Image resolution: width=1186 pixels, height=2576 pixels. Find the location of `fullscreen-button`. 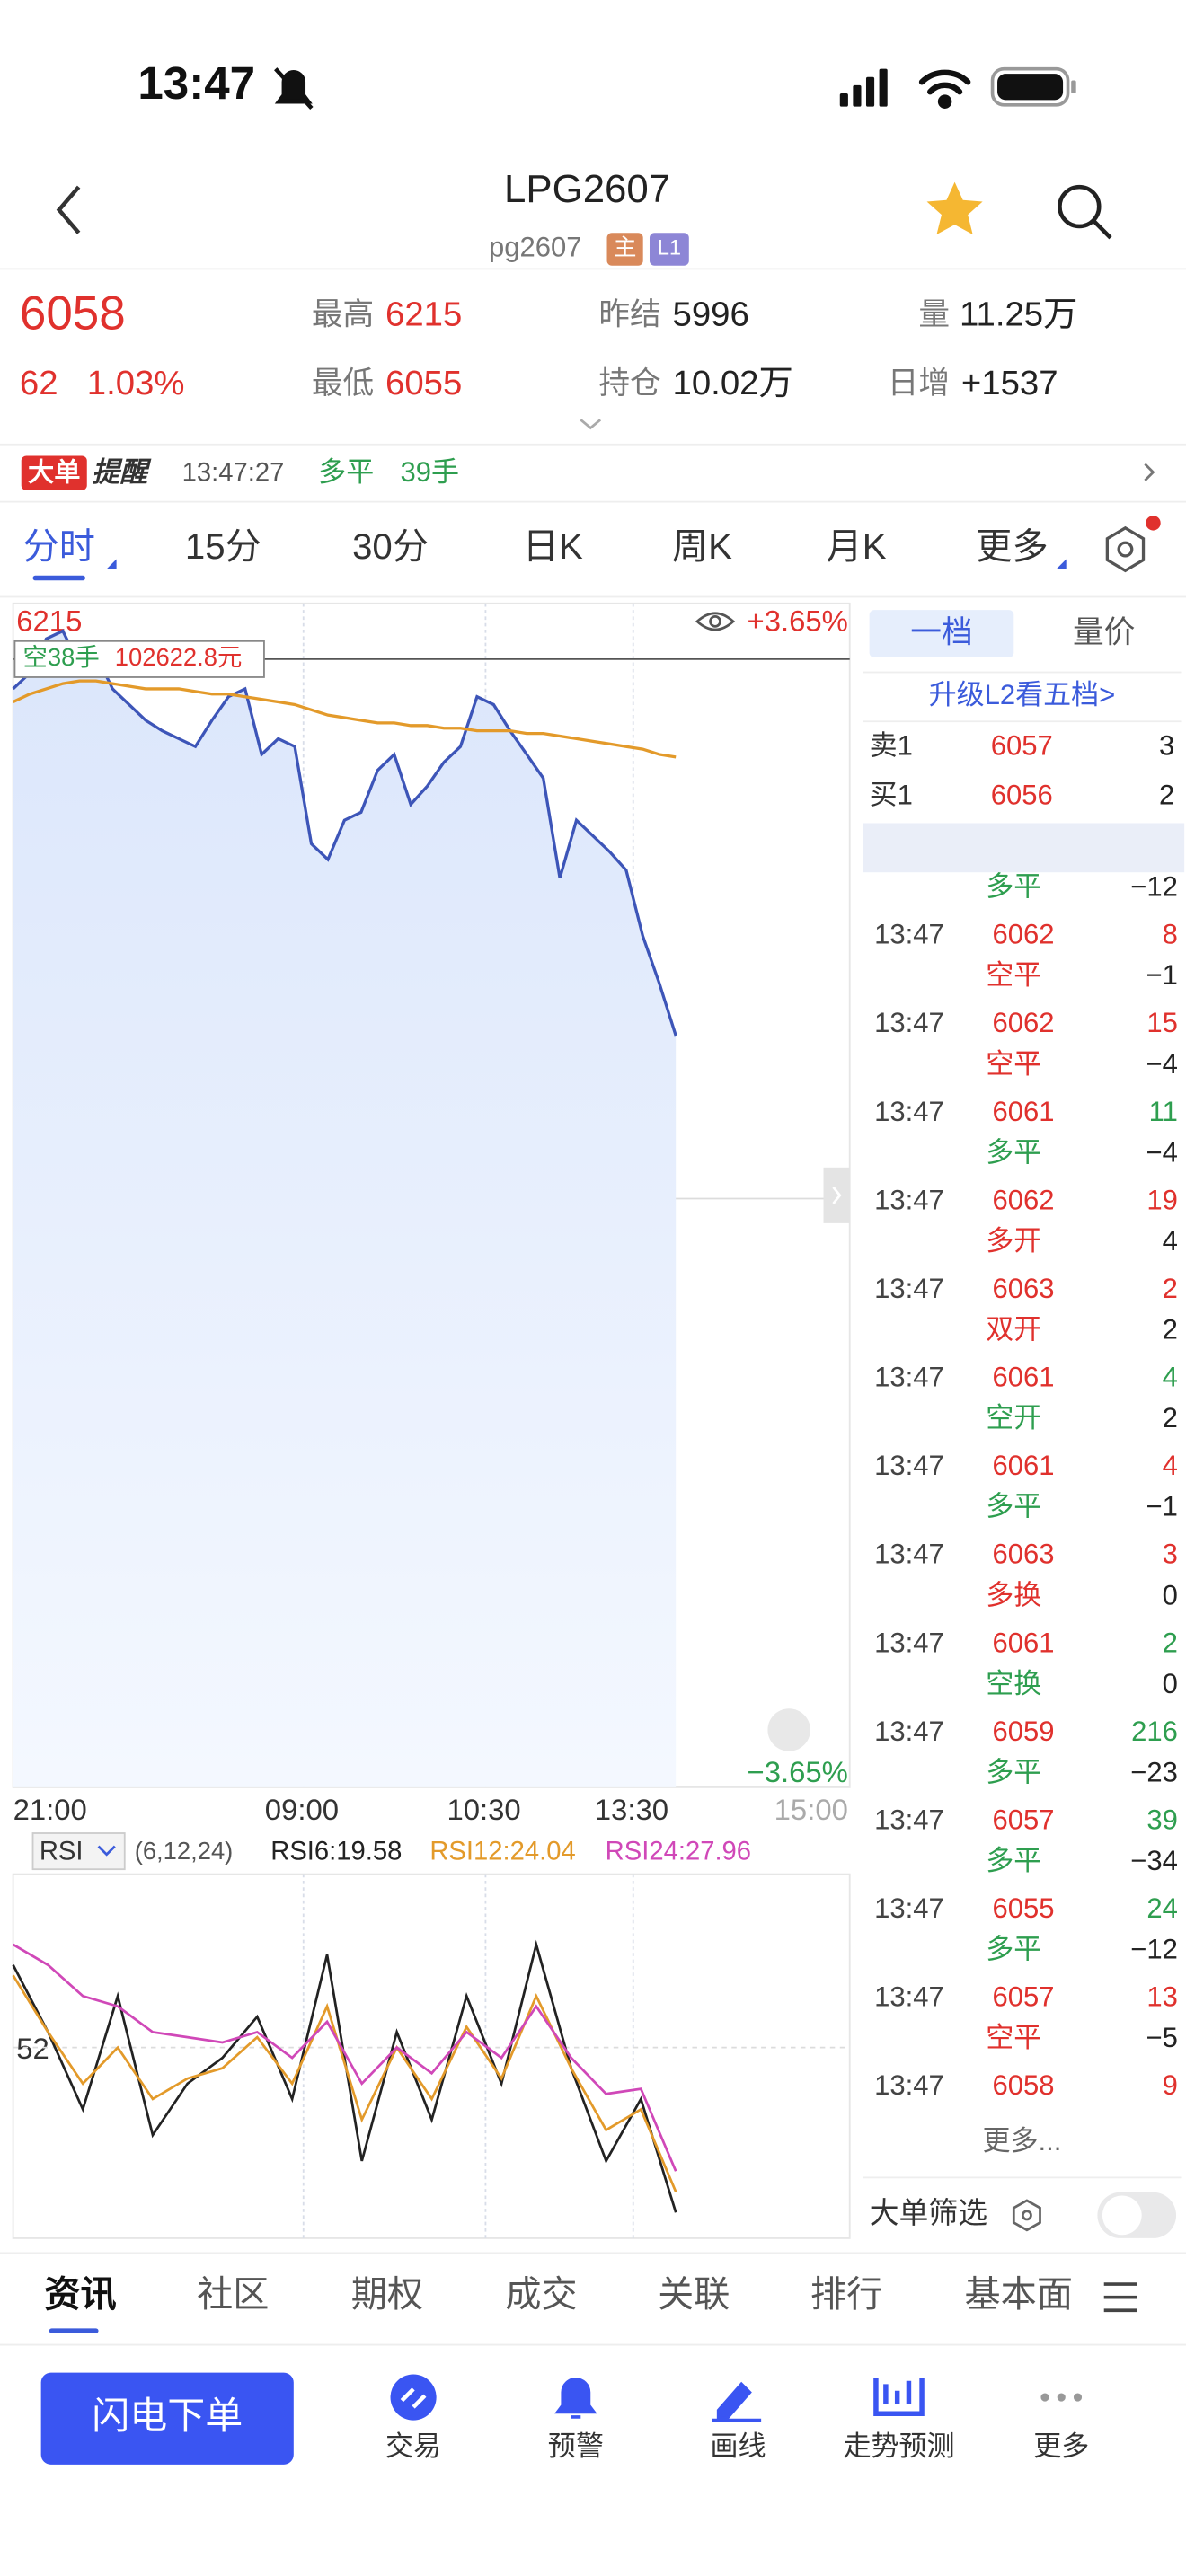

fullscreen-button is located at coordinates (788, 1729).